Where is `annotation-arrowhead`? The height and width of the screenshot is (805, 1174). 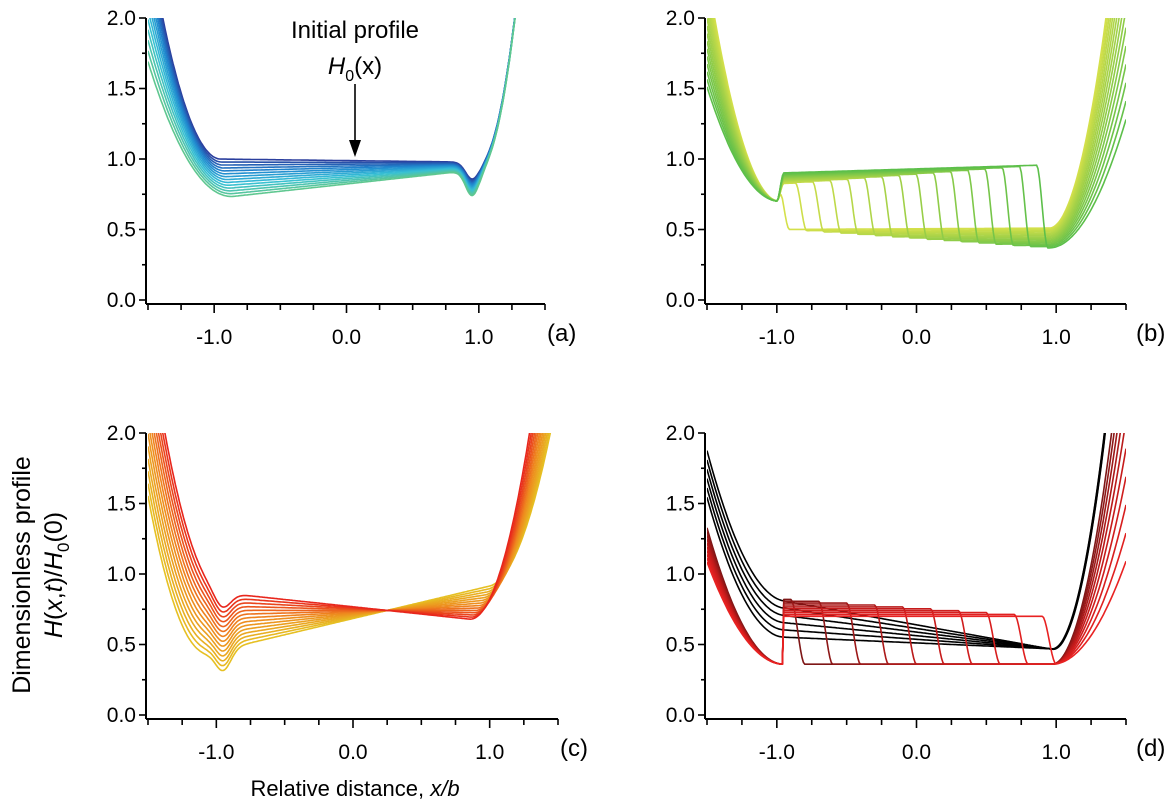 annotation-arrowhead is located at coordinates (355, 148).